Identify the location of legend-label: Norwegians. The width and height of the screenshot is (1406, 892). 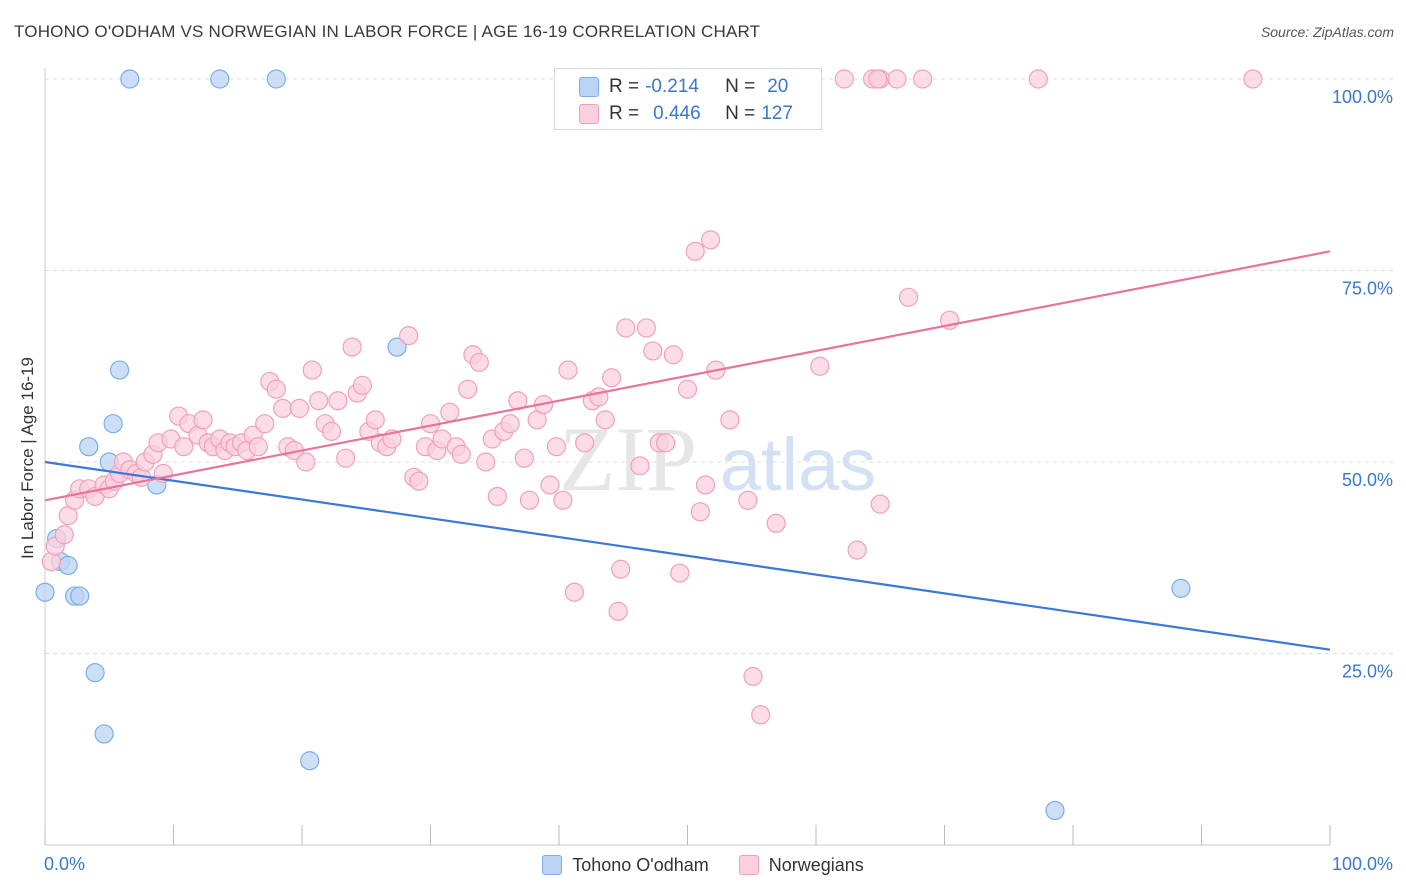
(816, 864).